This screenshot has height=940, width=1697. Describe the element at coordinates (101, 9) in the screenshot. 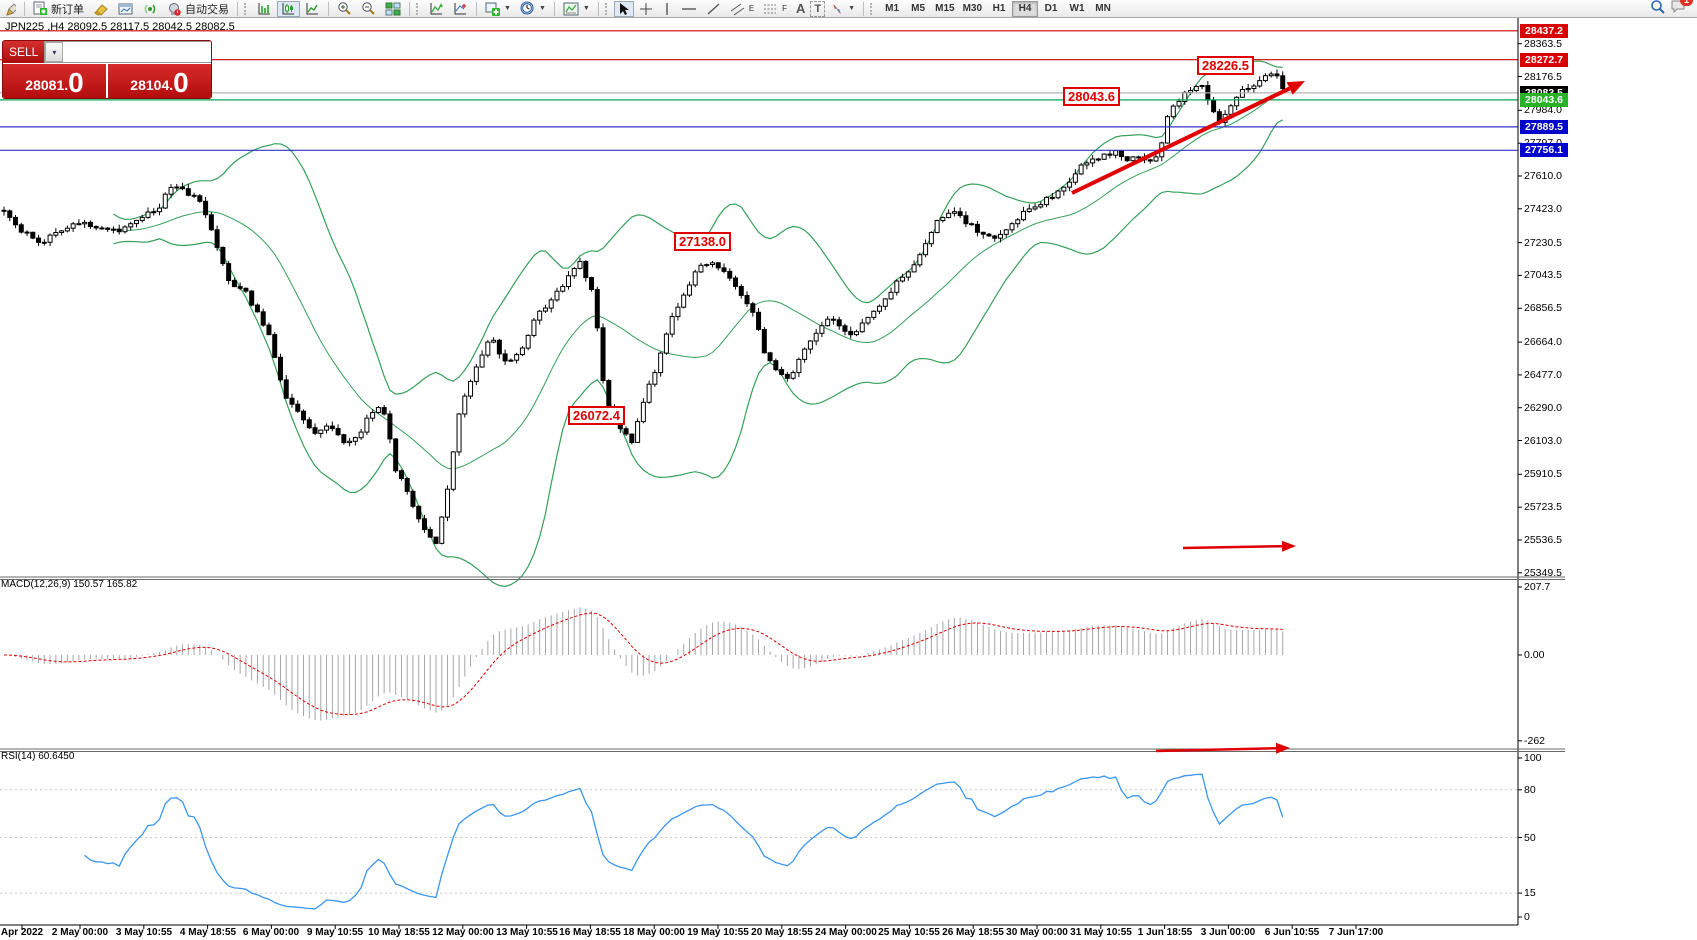

I see `profiles-button` at that location.